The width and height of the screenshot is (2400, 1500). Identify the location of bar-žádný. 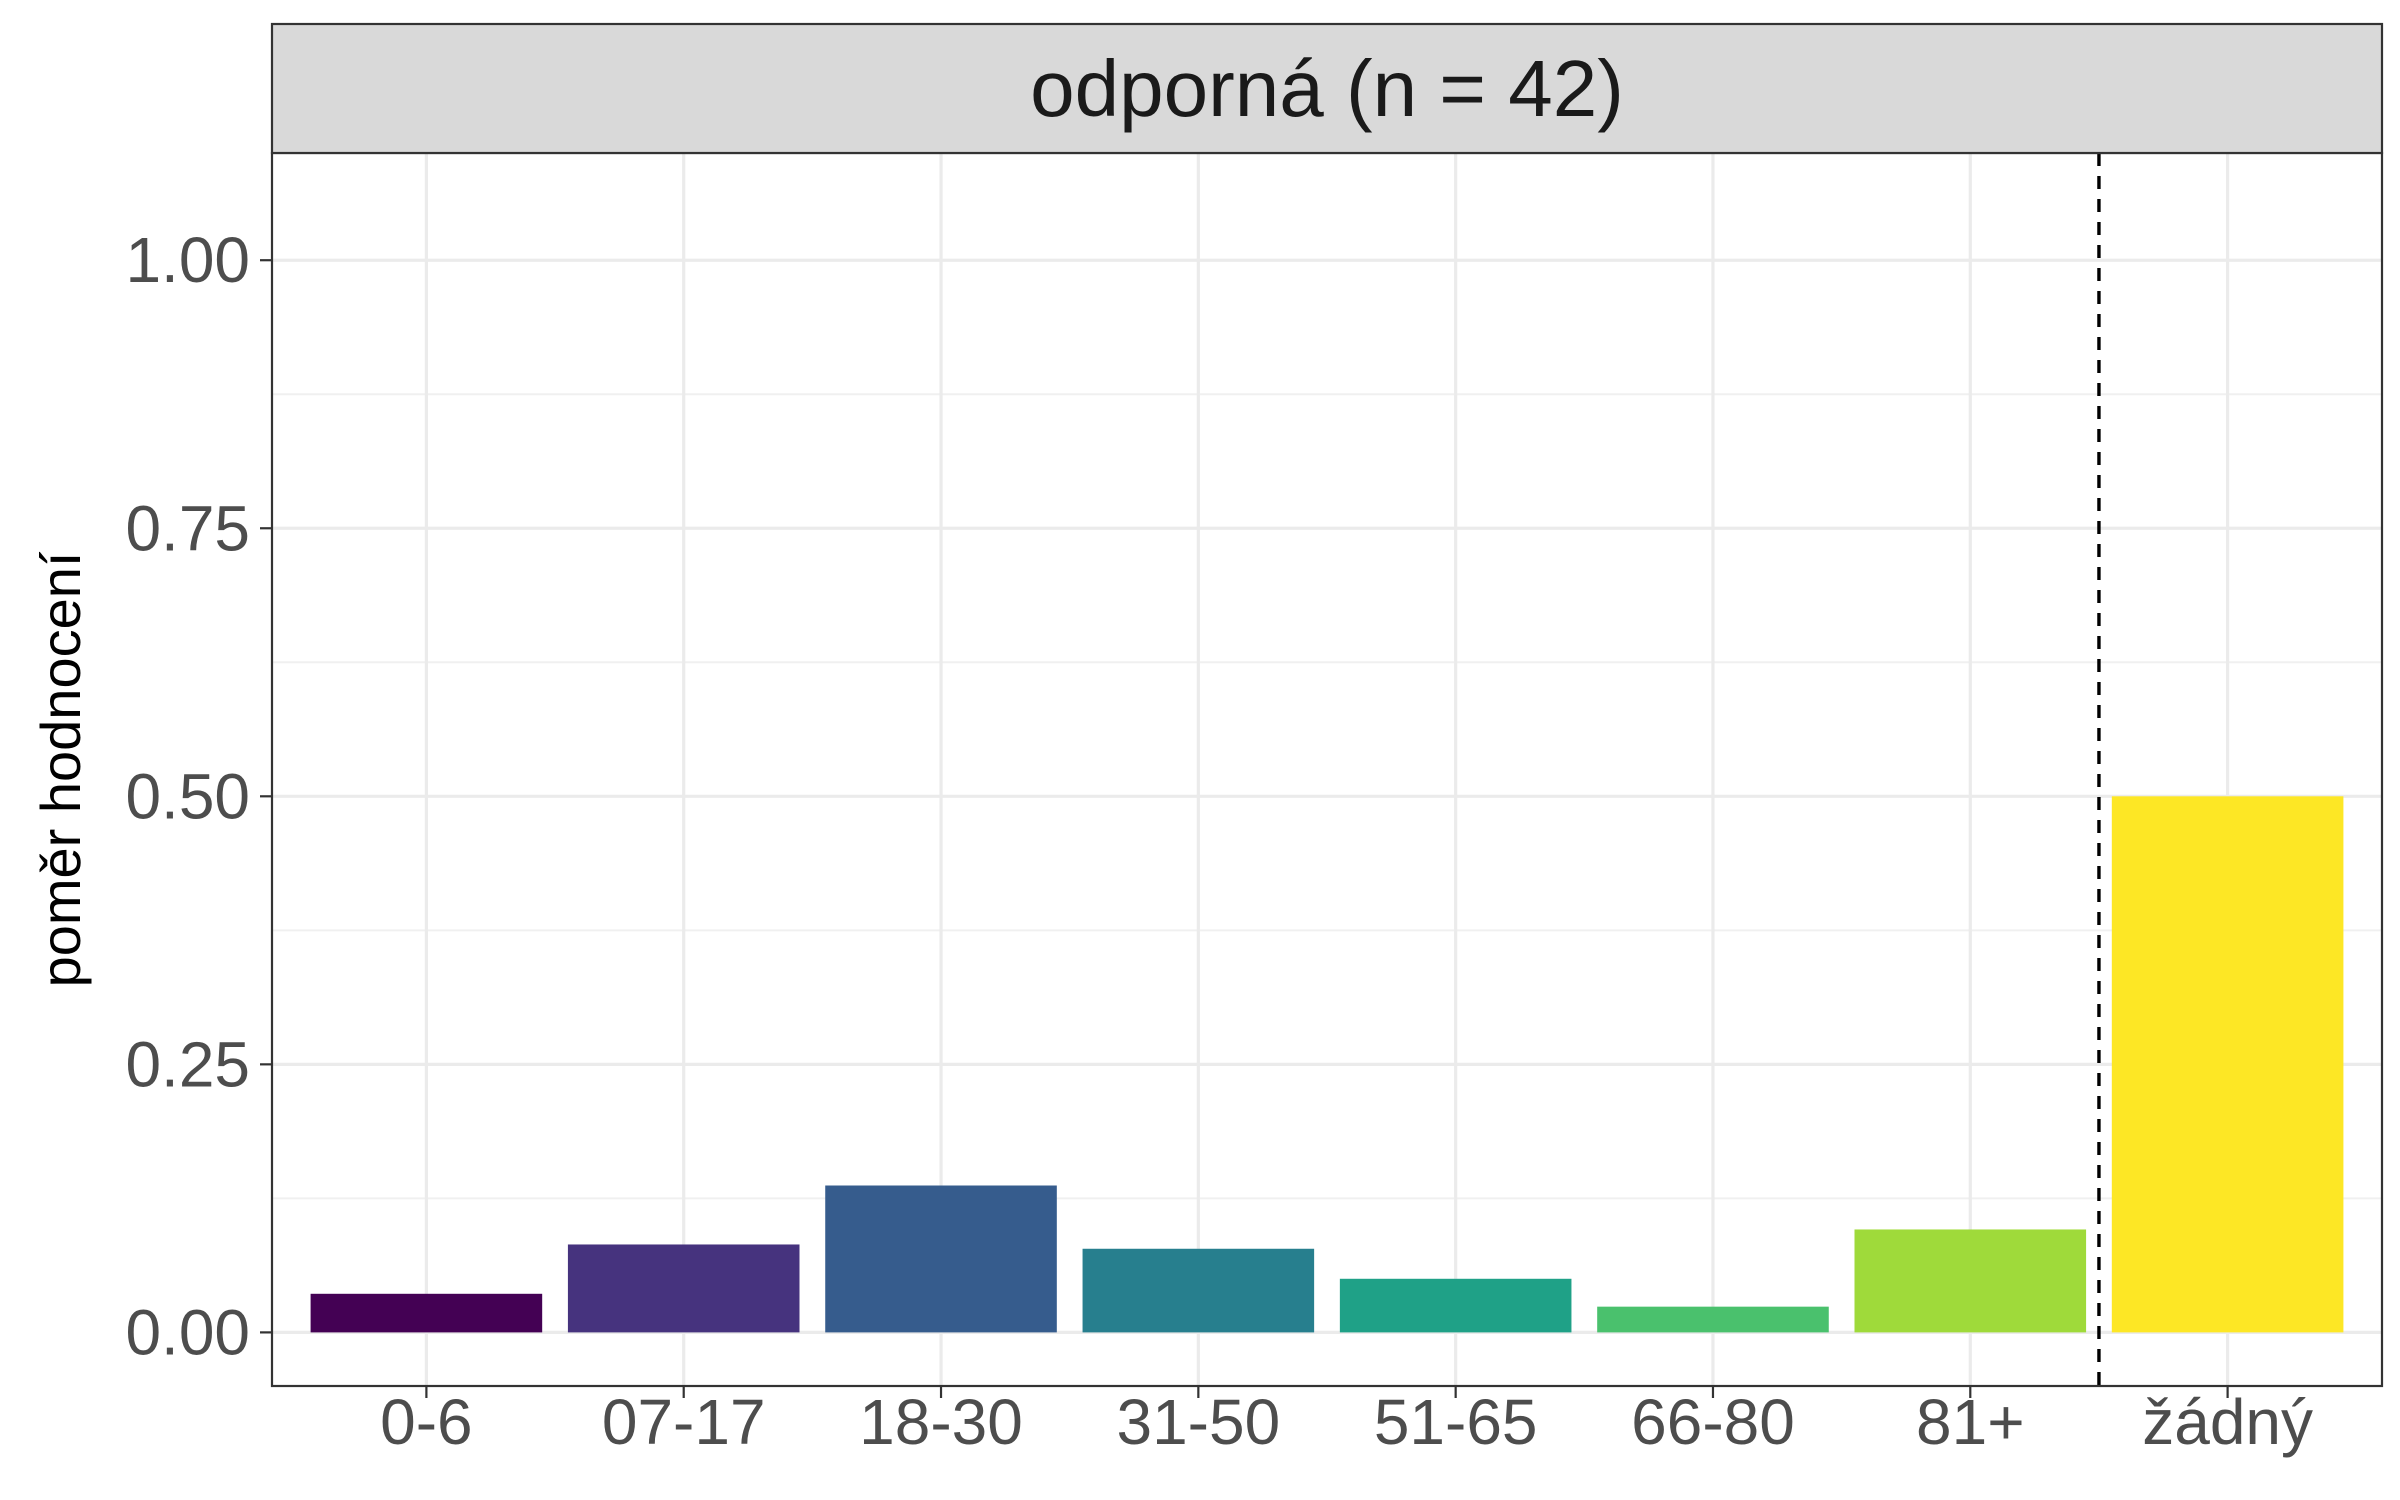
(2227, 1064).